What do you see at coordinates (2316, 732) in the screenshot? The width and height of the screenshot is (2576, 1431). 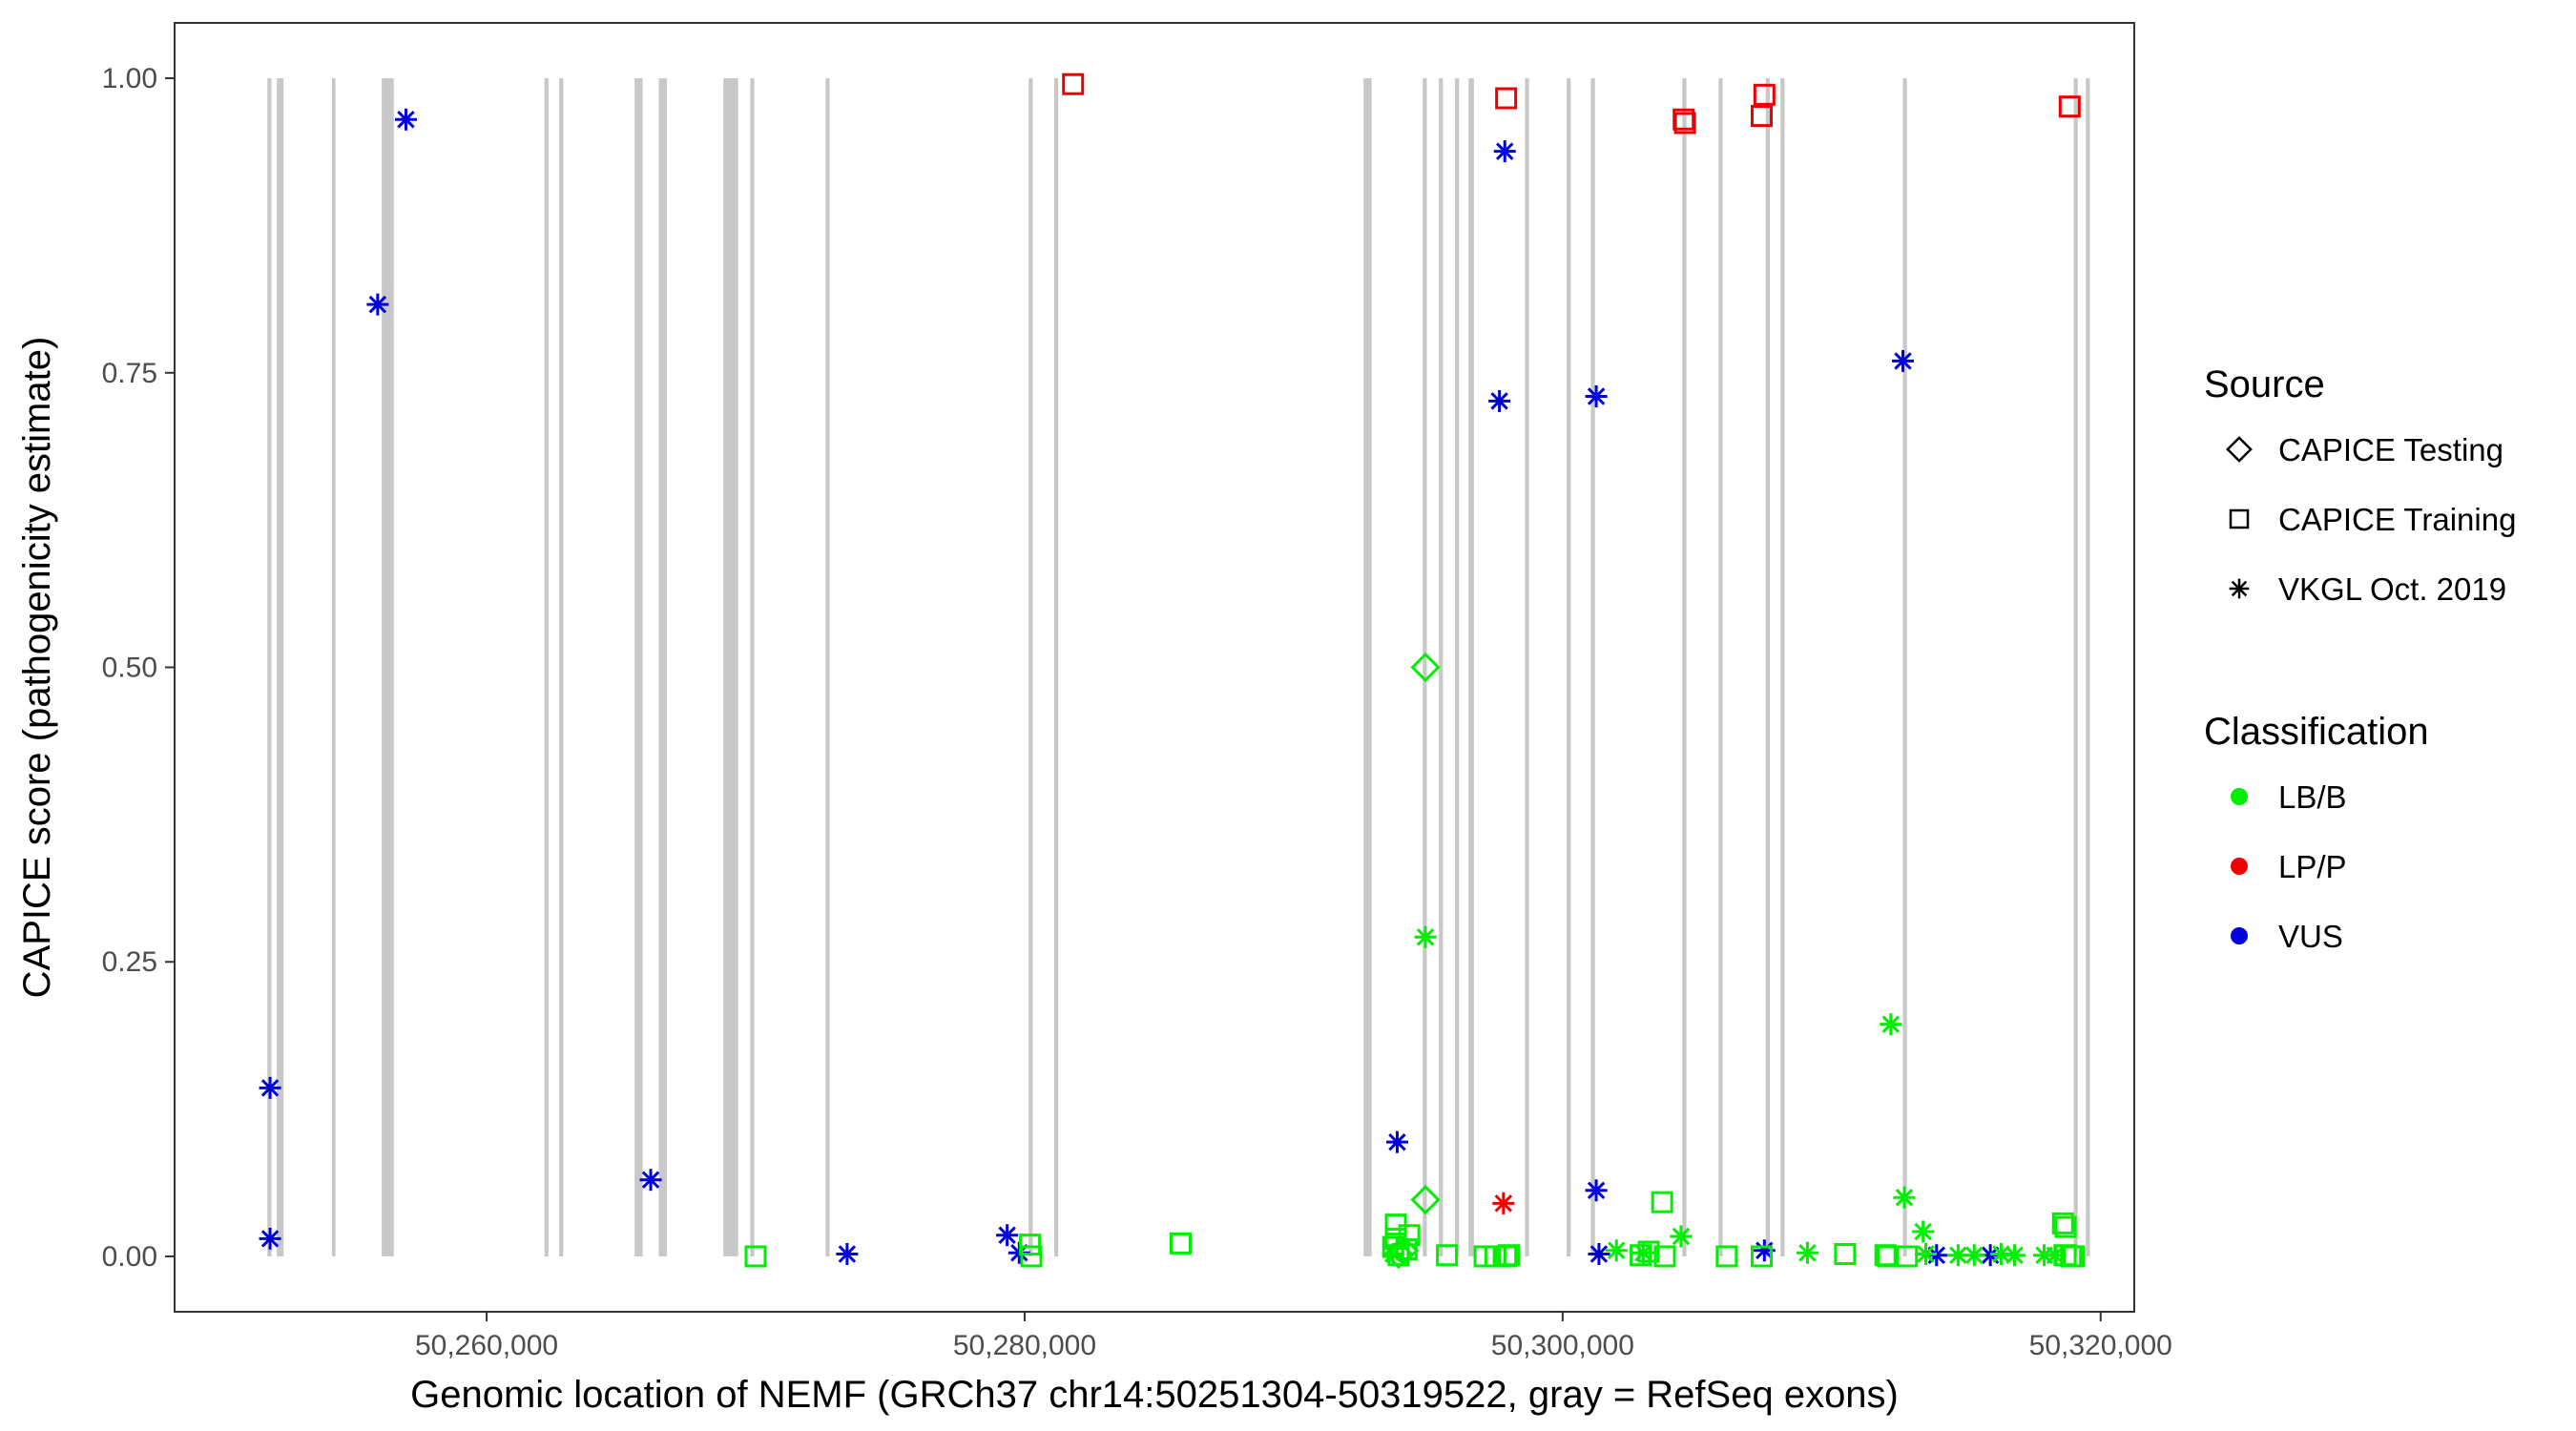 I see `legend-classification-title: Classification` at bounding box center [2316, 732].